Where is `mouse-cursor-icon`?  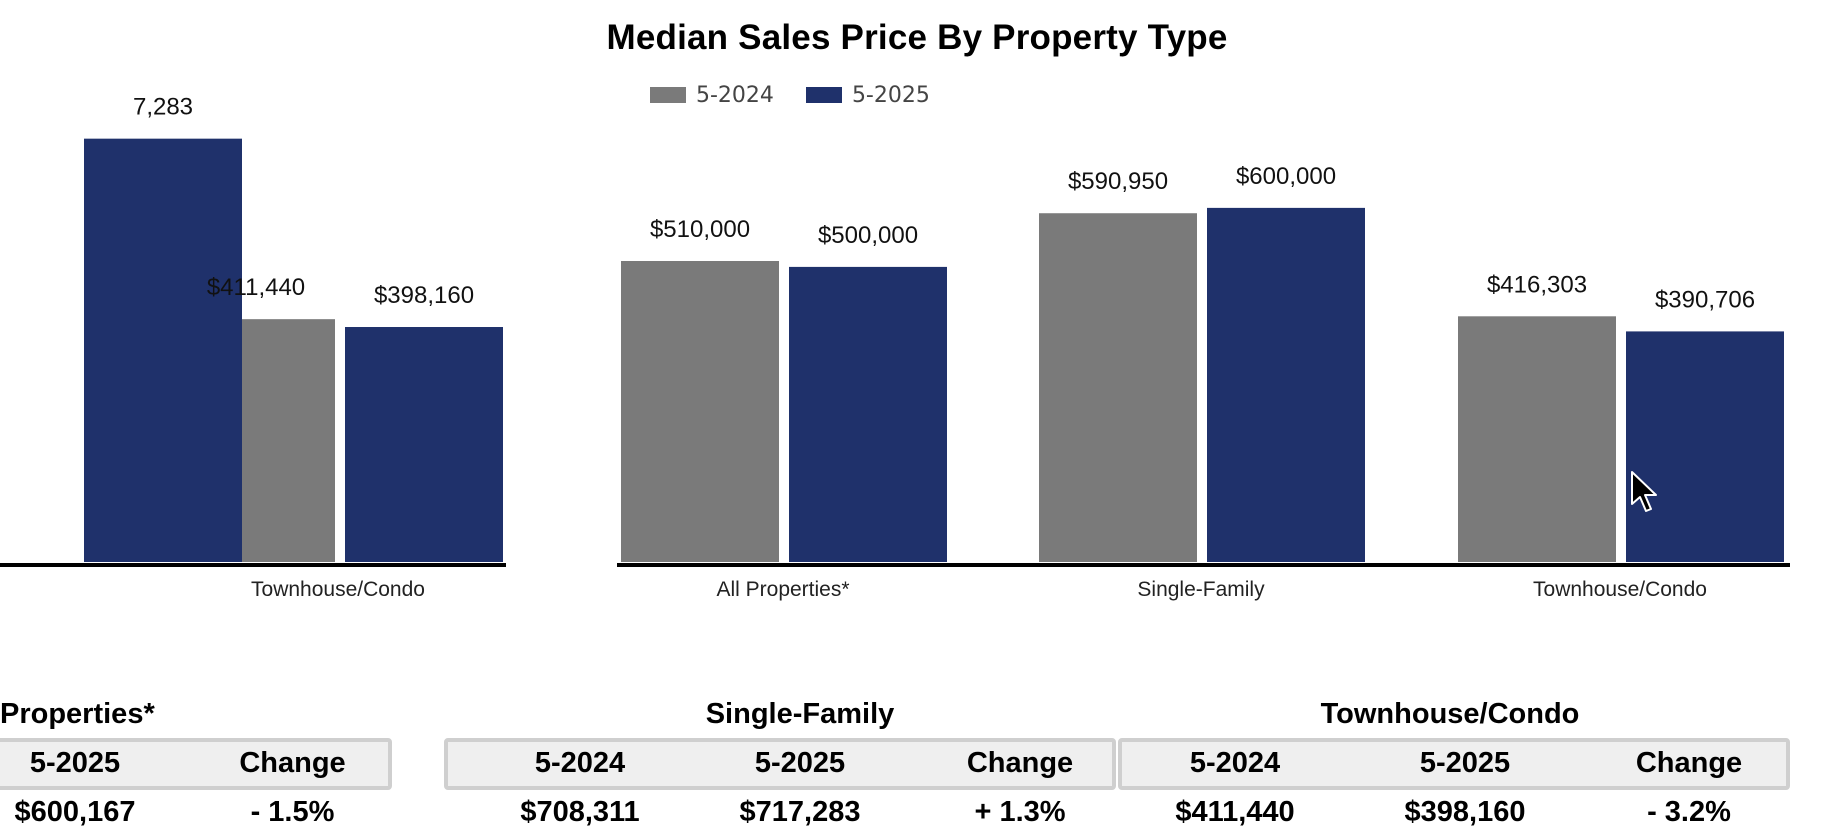 mouse-cursor-icon is located at coordinates (1644, 491).